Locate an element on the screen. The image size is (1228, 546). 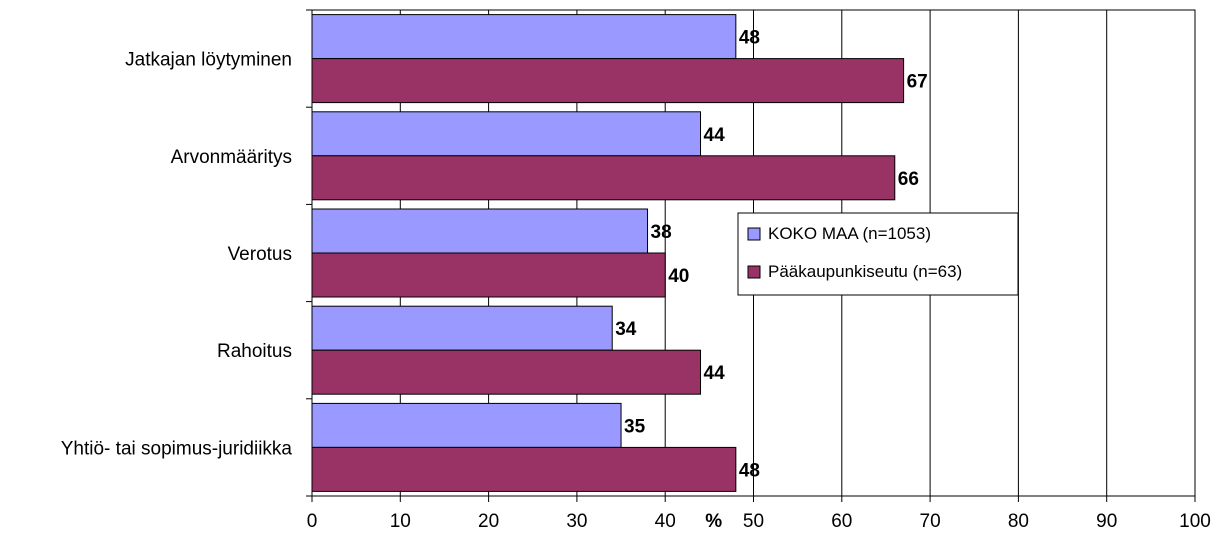
category-label: Jatkajan löytyminen is located at coordinates (208, 60).